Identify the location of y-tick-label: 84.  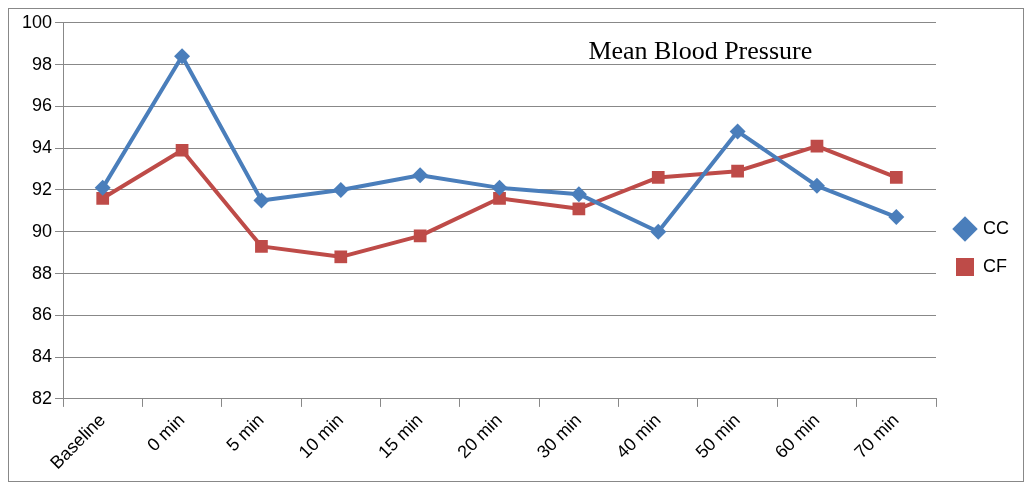
(42, 356).